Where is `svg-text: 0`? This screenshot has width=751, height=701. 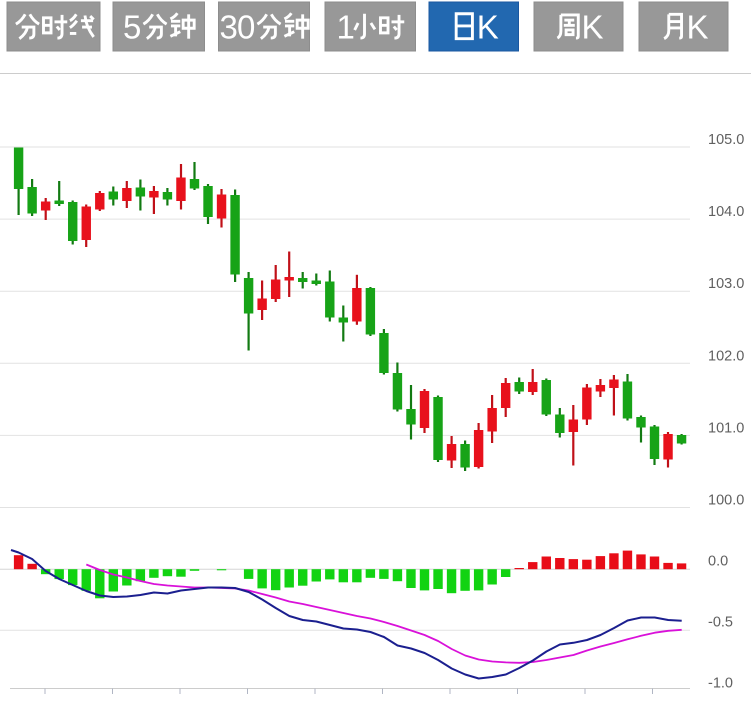
svg-text: 0 is located at coordinates (246, 27).